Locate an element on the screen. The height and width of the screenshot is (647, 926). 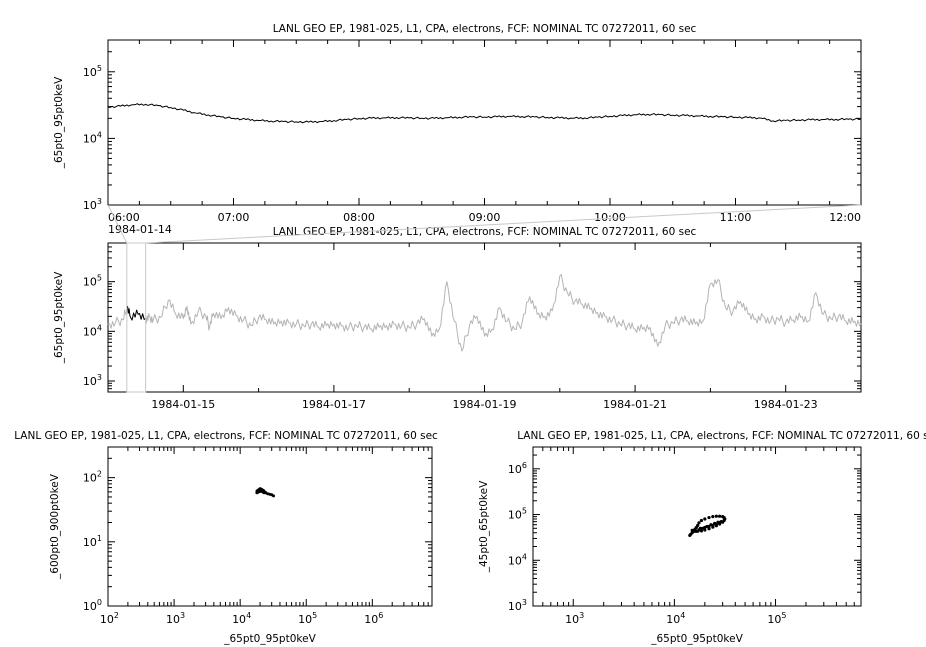
scatter-right-xaxis-label-3: 10³ is located at coordinates (574, 618).